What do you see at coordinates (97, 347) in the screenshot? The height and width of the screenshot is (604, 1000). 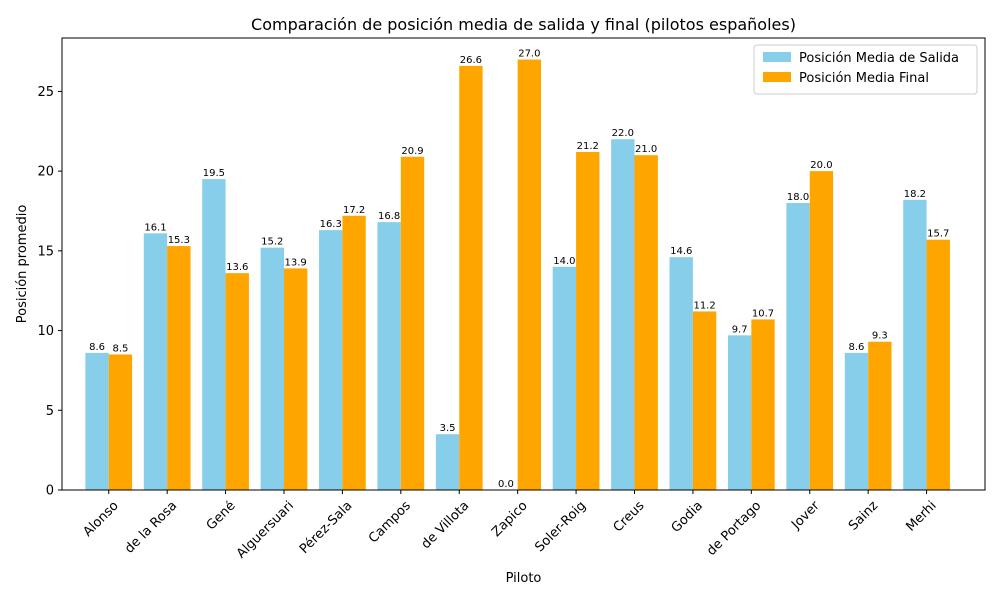 I see `start-value-label-0: 8.6` at bounding box center [97, 347].